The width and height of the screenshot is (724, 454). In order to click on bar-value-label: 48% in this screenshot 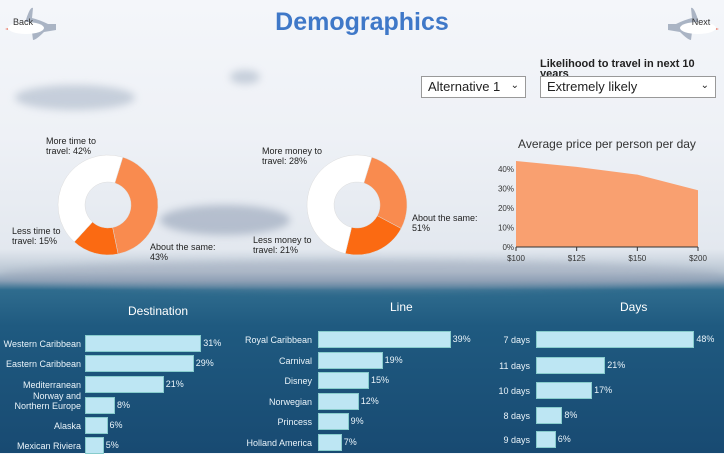, I will do `click(705, 339)`.